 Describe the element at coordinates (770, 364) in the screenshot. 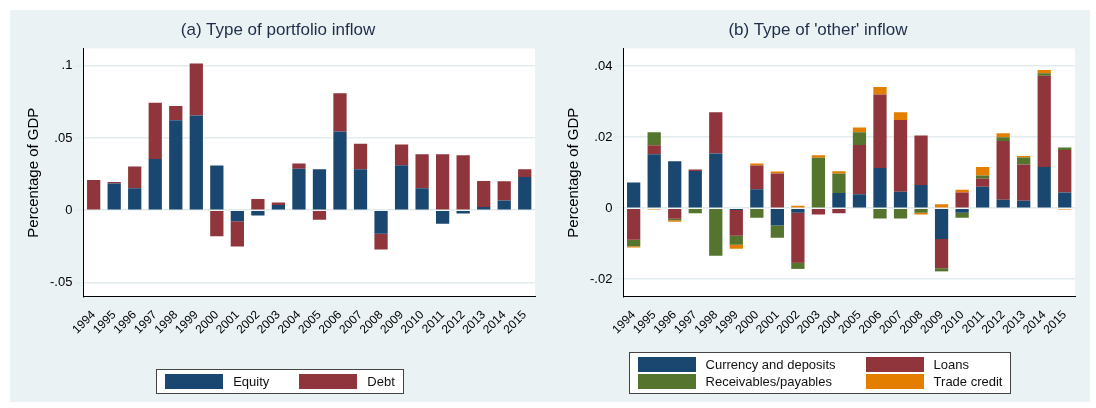

I see `legend-label: Currency and deposits` at that location.